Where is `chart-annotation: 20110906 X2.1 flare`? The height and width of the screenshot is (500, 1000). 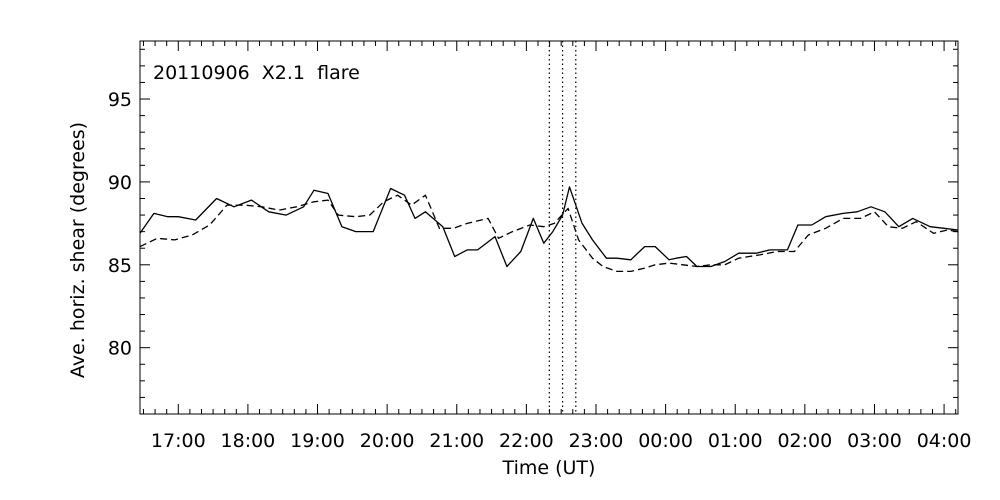
chart-annotation: 20110906 X2.1 flare is located at coordinates (256, 73).